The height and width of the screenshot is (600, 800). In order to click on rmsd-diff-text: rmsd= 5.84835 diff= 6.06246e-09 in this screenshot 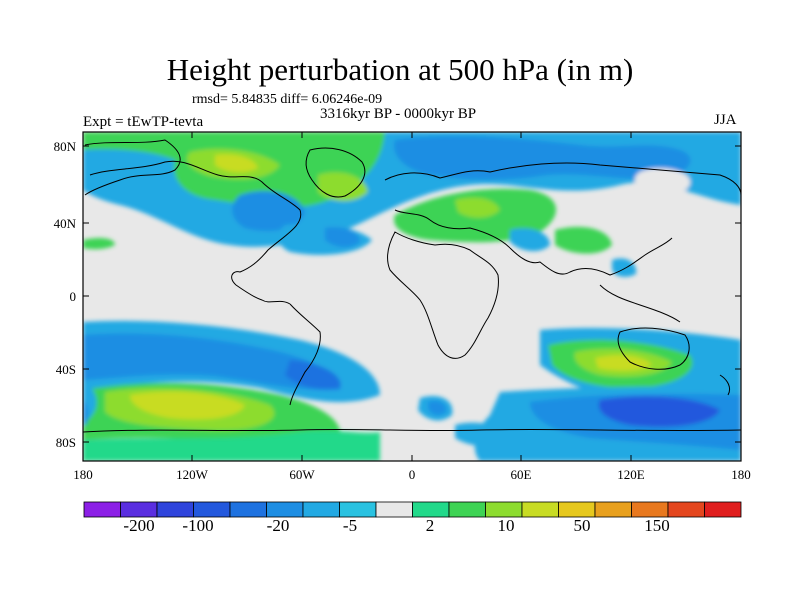, I will do `click(287, 99)`.